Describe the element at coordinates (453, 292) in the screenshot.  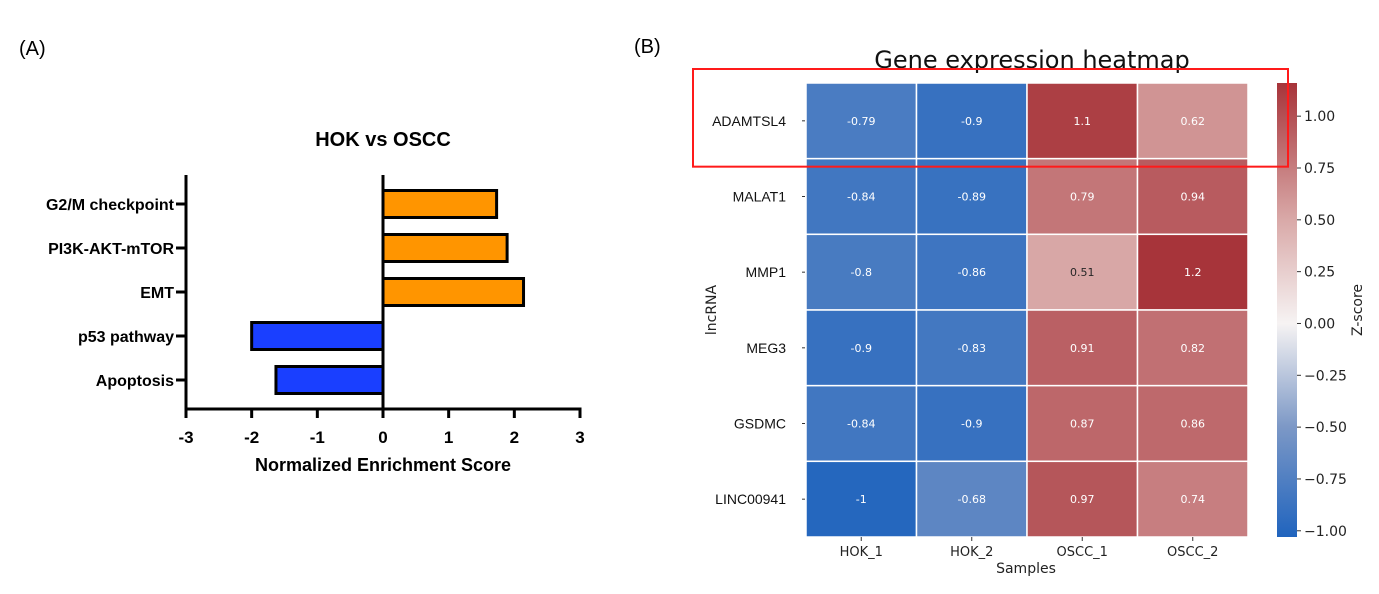
I see `bar-emt` at that location.